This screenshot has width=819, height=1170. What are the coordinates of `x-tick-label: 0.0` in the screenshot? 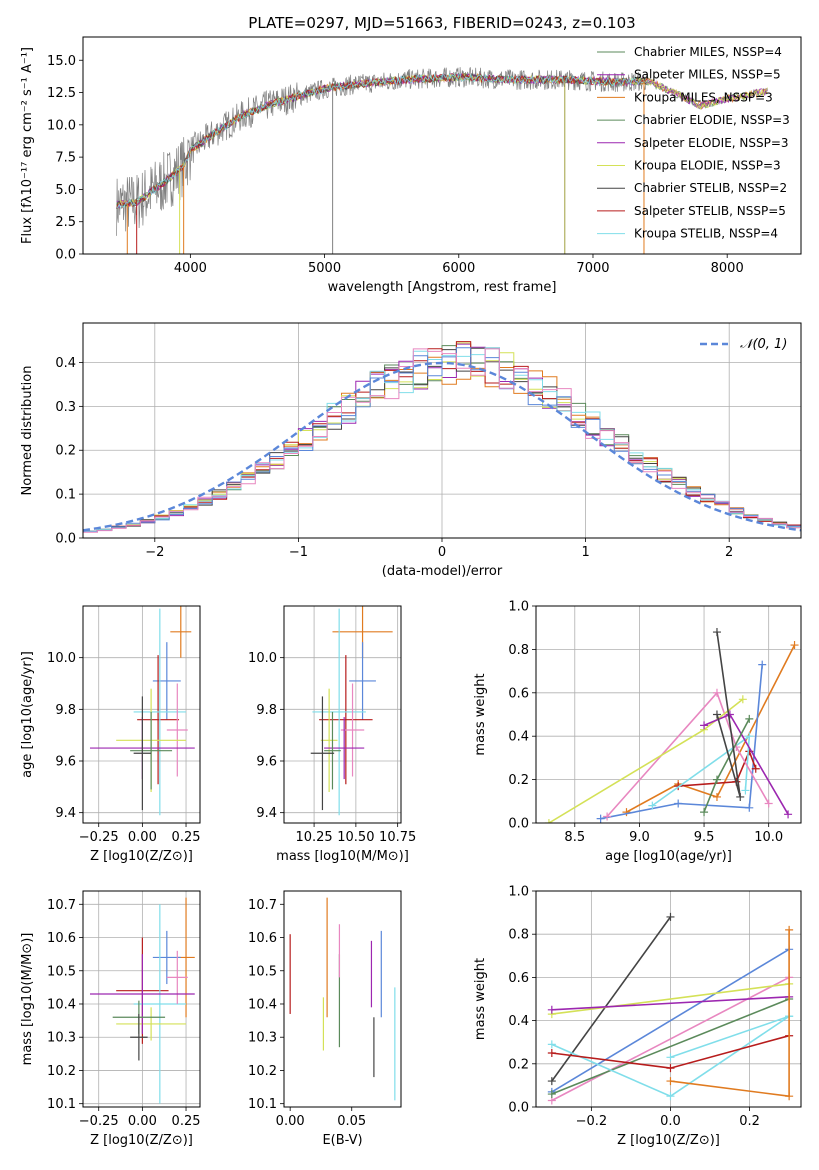 It's located at (670, 1121).